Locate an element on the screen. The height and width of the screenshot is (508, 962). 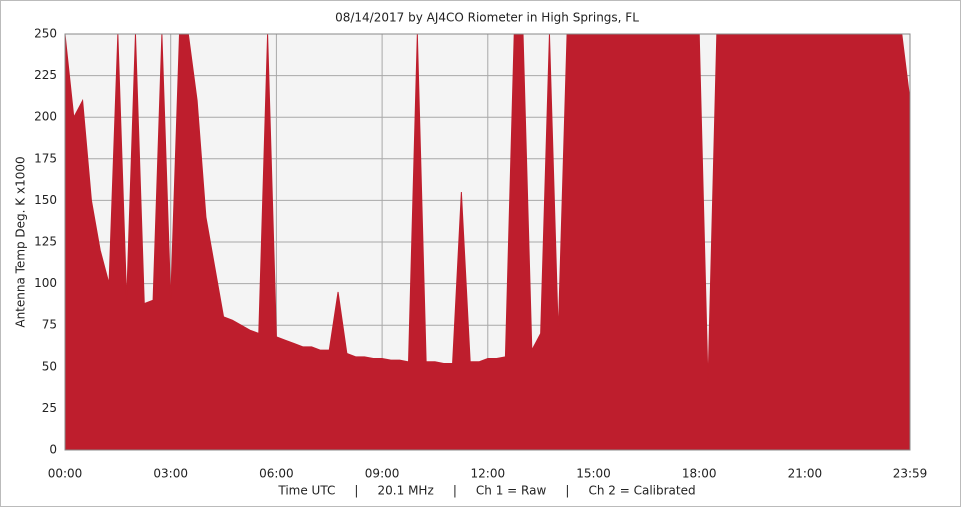
x-tick-label: 12:00 is located at coordinates (488, 474).